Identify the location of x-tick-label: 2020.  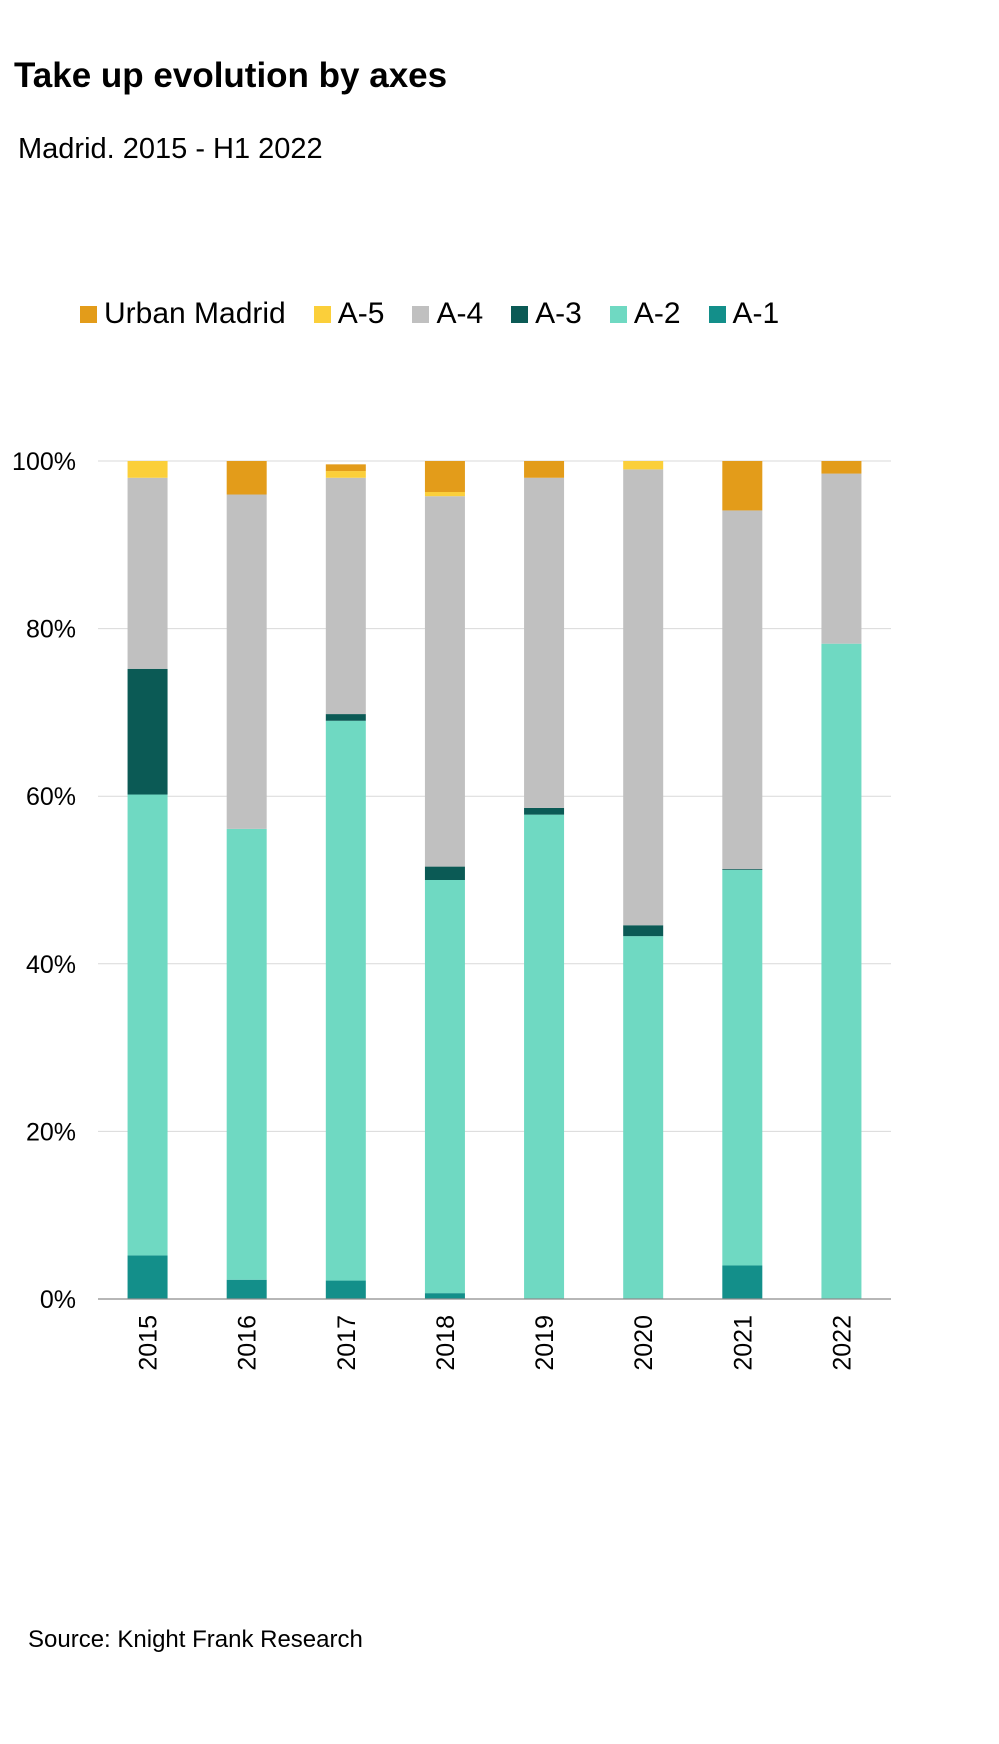
(644, 1343).